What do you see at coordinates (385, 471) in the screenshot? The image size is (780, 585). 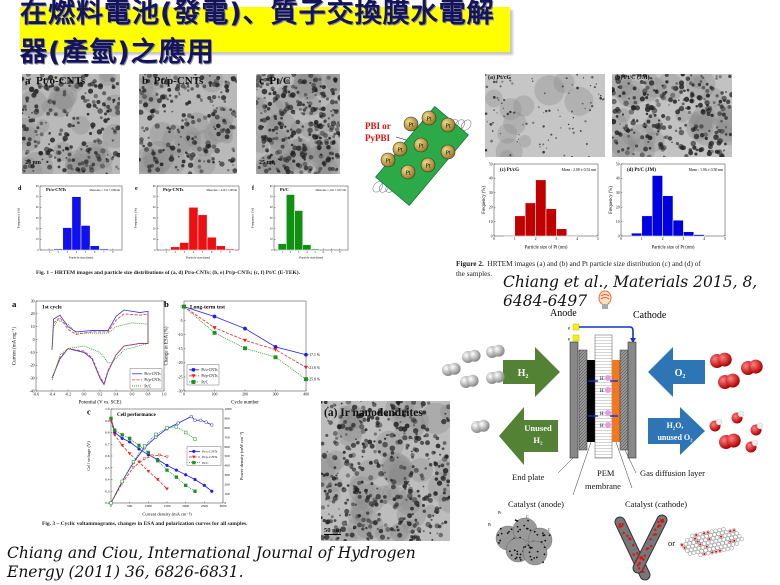 I see `tem-image-ir-nanodendrites: (a) Ir nanodendrites 50 nm` at bounding box center [385, 471].